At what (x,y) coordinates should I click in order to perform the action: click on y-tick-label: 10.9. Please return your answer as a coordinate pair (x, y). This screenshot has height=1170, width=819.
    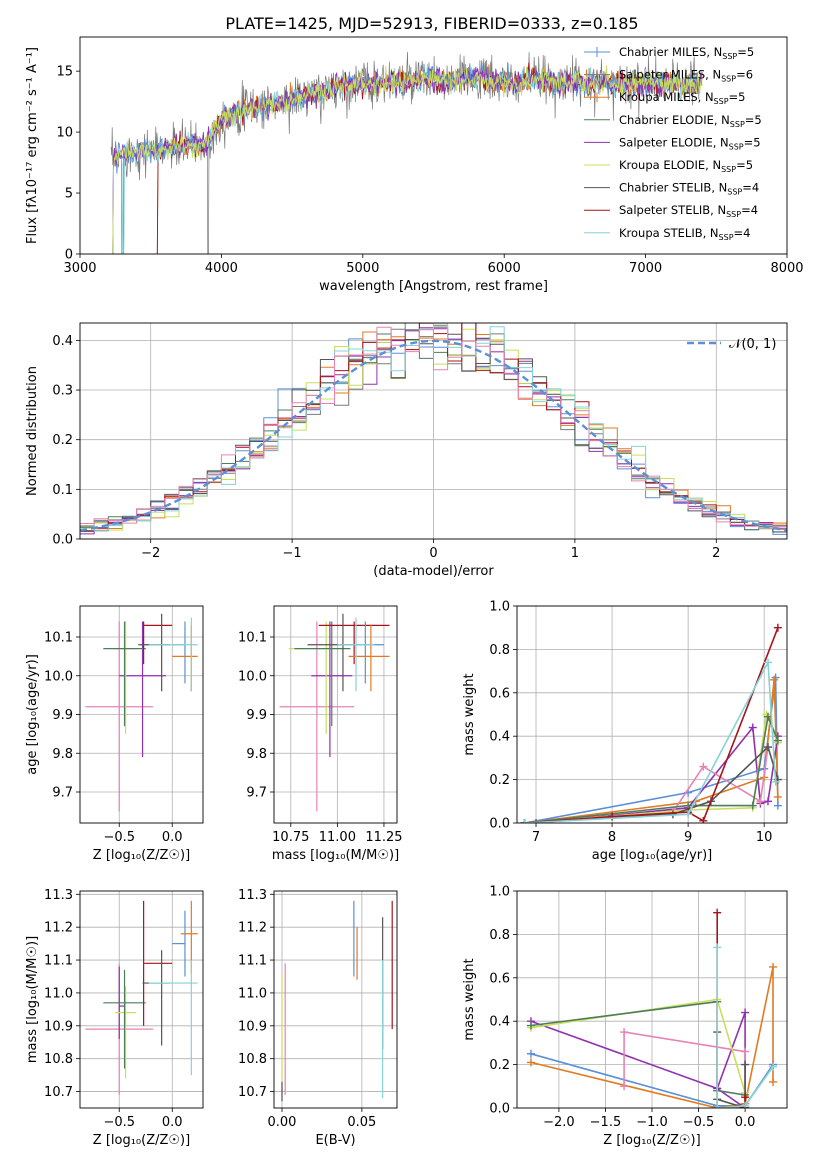
    Looking at the image, I should click on (252, 1026).